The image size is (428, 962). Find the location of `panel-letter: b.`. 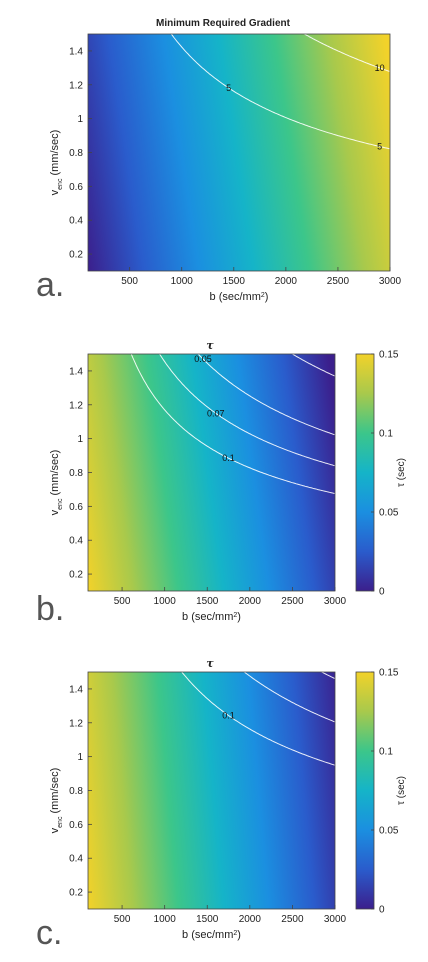

panel-letter: b. is located at coordinates (50, 609).